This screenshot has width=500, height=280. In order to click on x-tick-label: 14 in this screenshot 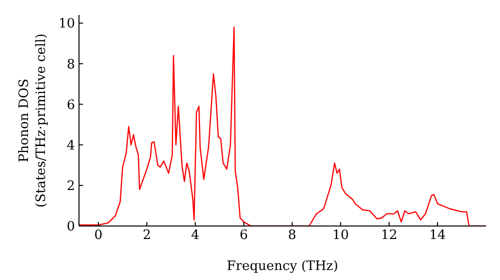, I will do `click(437, 236)`.